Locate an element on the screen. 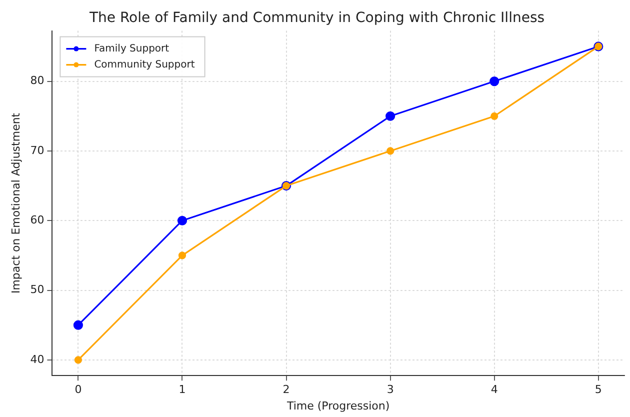 The height and width of the screenshot is (417, 630). y-tick-label: 60 is located at coordinates (37, 219).